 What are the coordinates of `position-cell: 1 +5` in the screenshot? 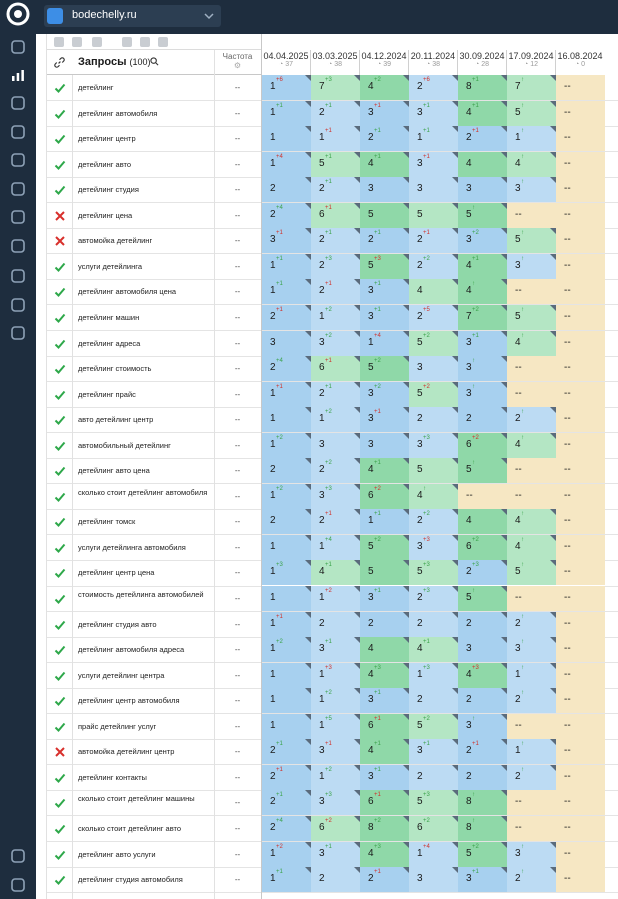 It's located at (335, 726).